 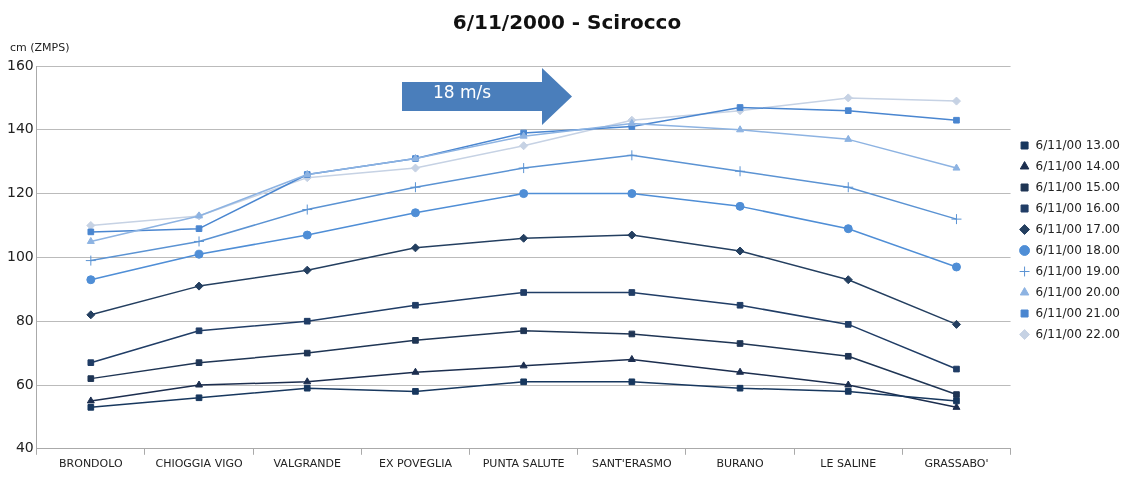 I want to click on legend-label: 6/11/00 14.00, so click(x=1078, y=165).